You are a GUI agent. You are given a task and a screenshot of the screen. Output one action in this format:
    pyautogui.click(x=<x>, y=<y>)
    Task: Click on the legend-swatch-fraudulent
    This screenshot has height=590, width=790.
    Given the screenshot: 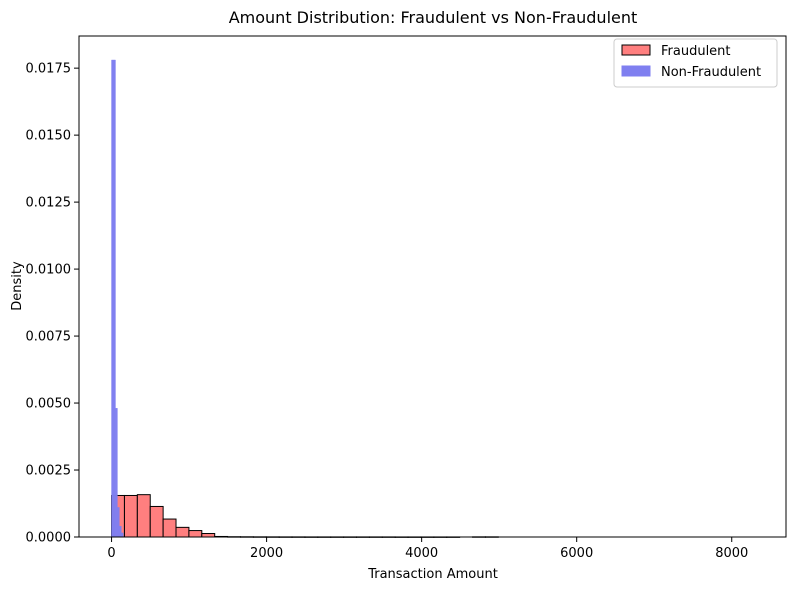 What is the action you would take?
    pyautogui.click(x=636, y=50)
    